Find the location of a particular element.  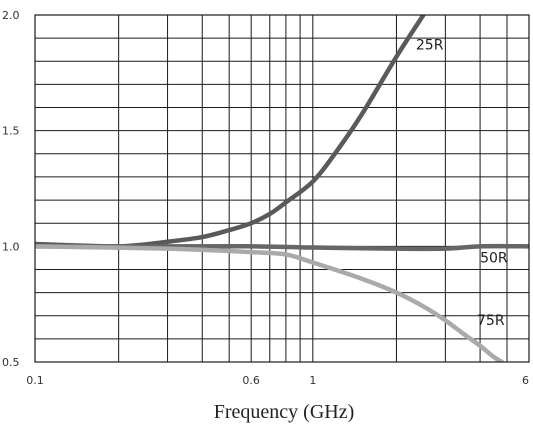

x-tick-label: 1 is located at coordinates (312, 380).